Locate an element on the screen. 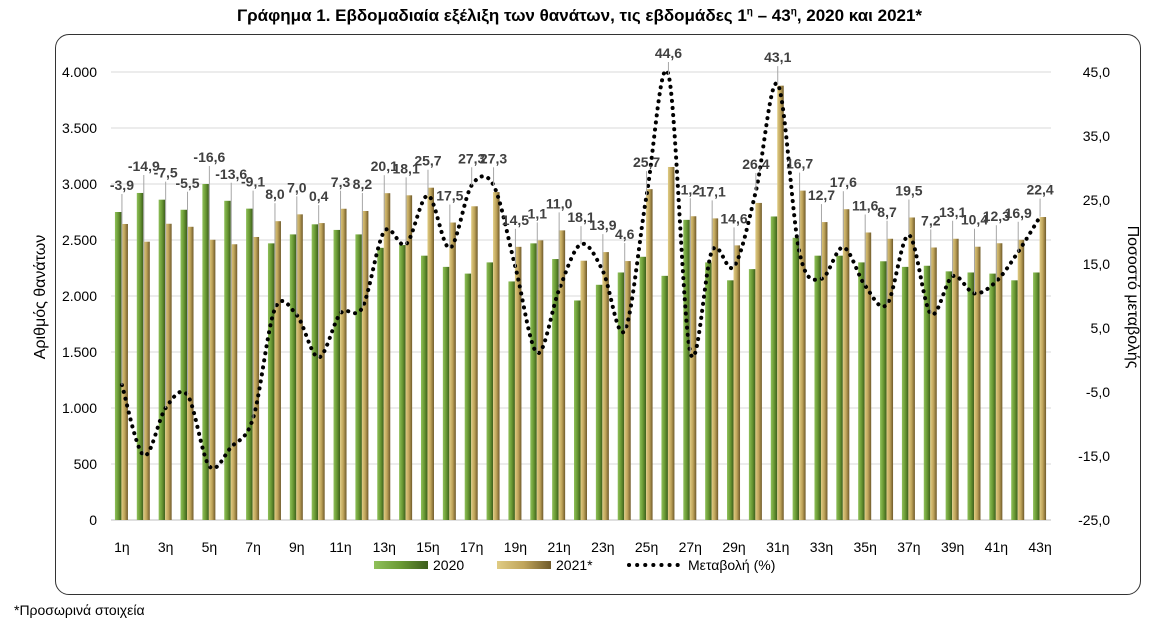 The width and height of the screenshot is (1159, 623). y-tick-label: 4.000 is located at coordinates (79, 72).